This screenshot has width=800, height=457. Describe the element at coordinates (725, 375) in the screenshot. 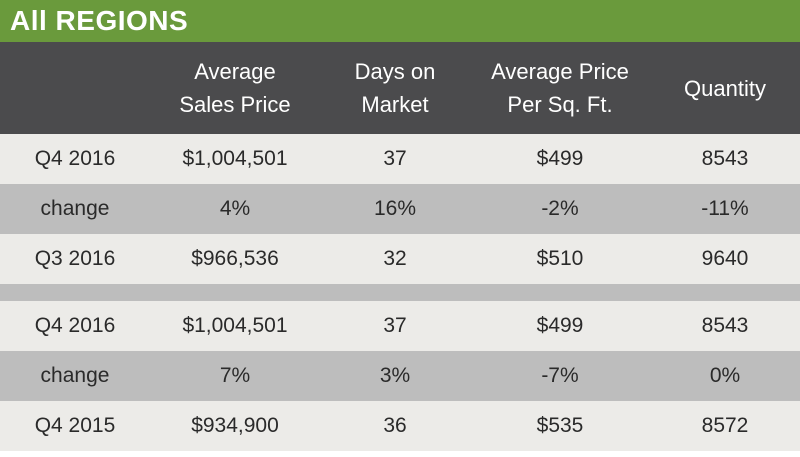

I see `cell-qty: 0%` at that location.